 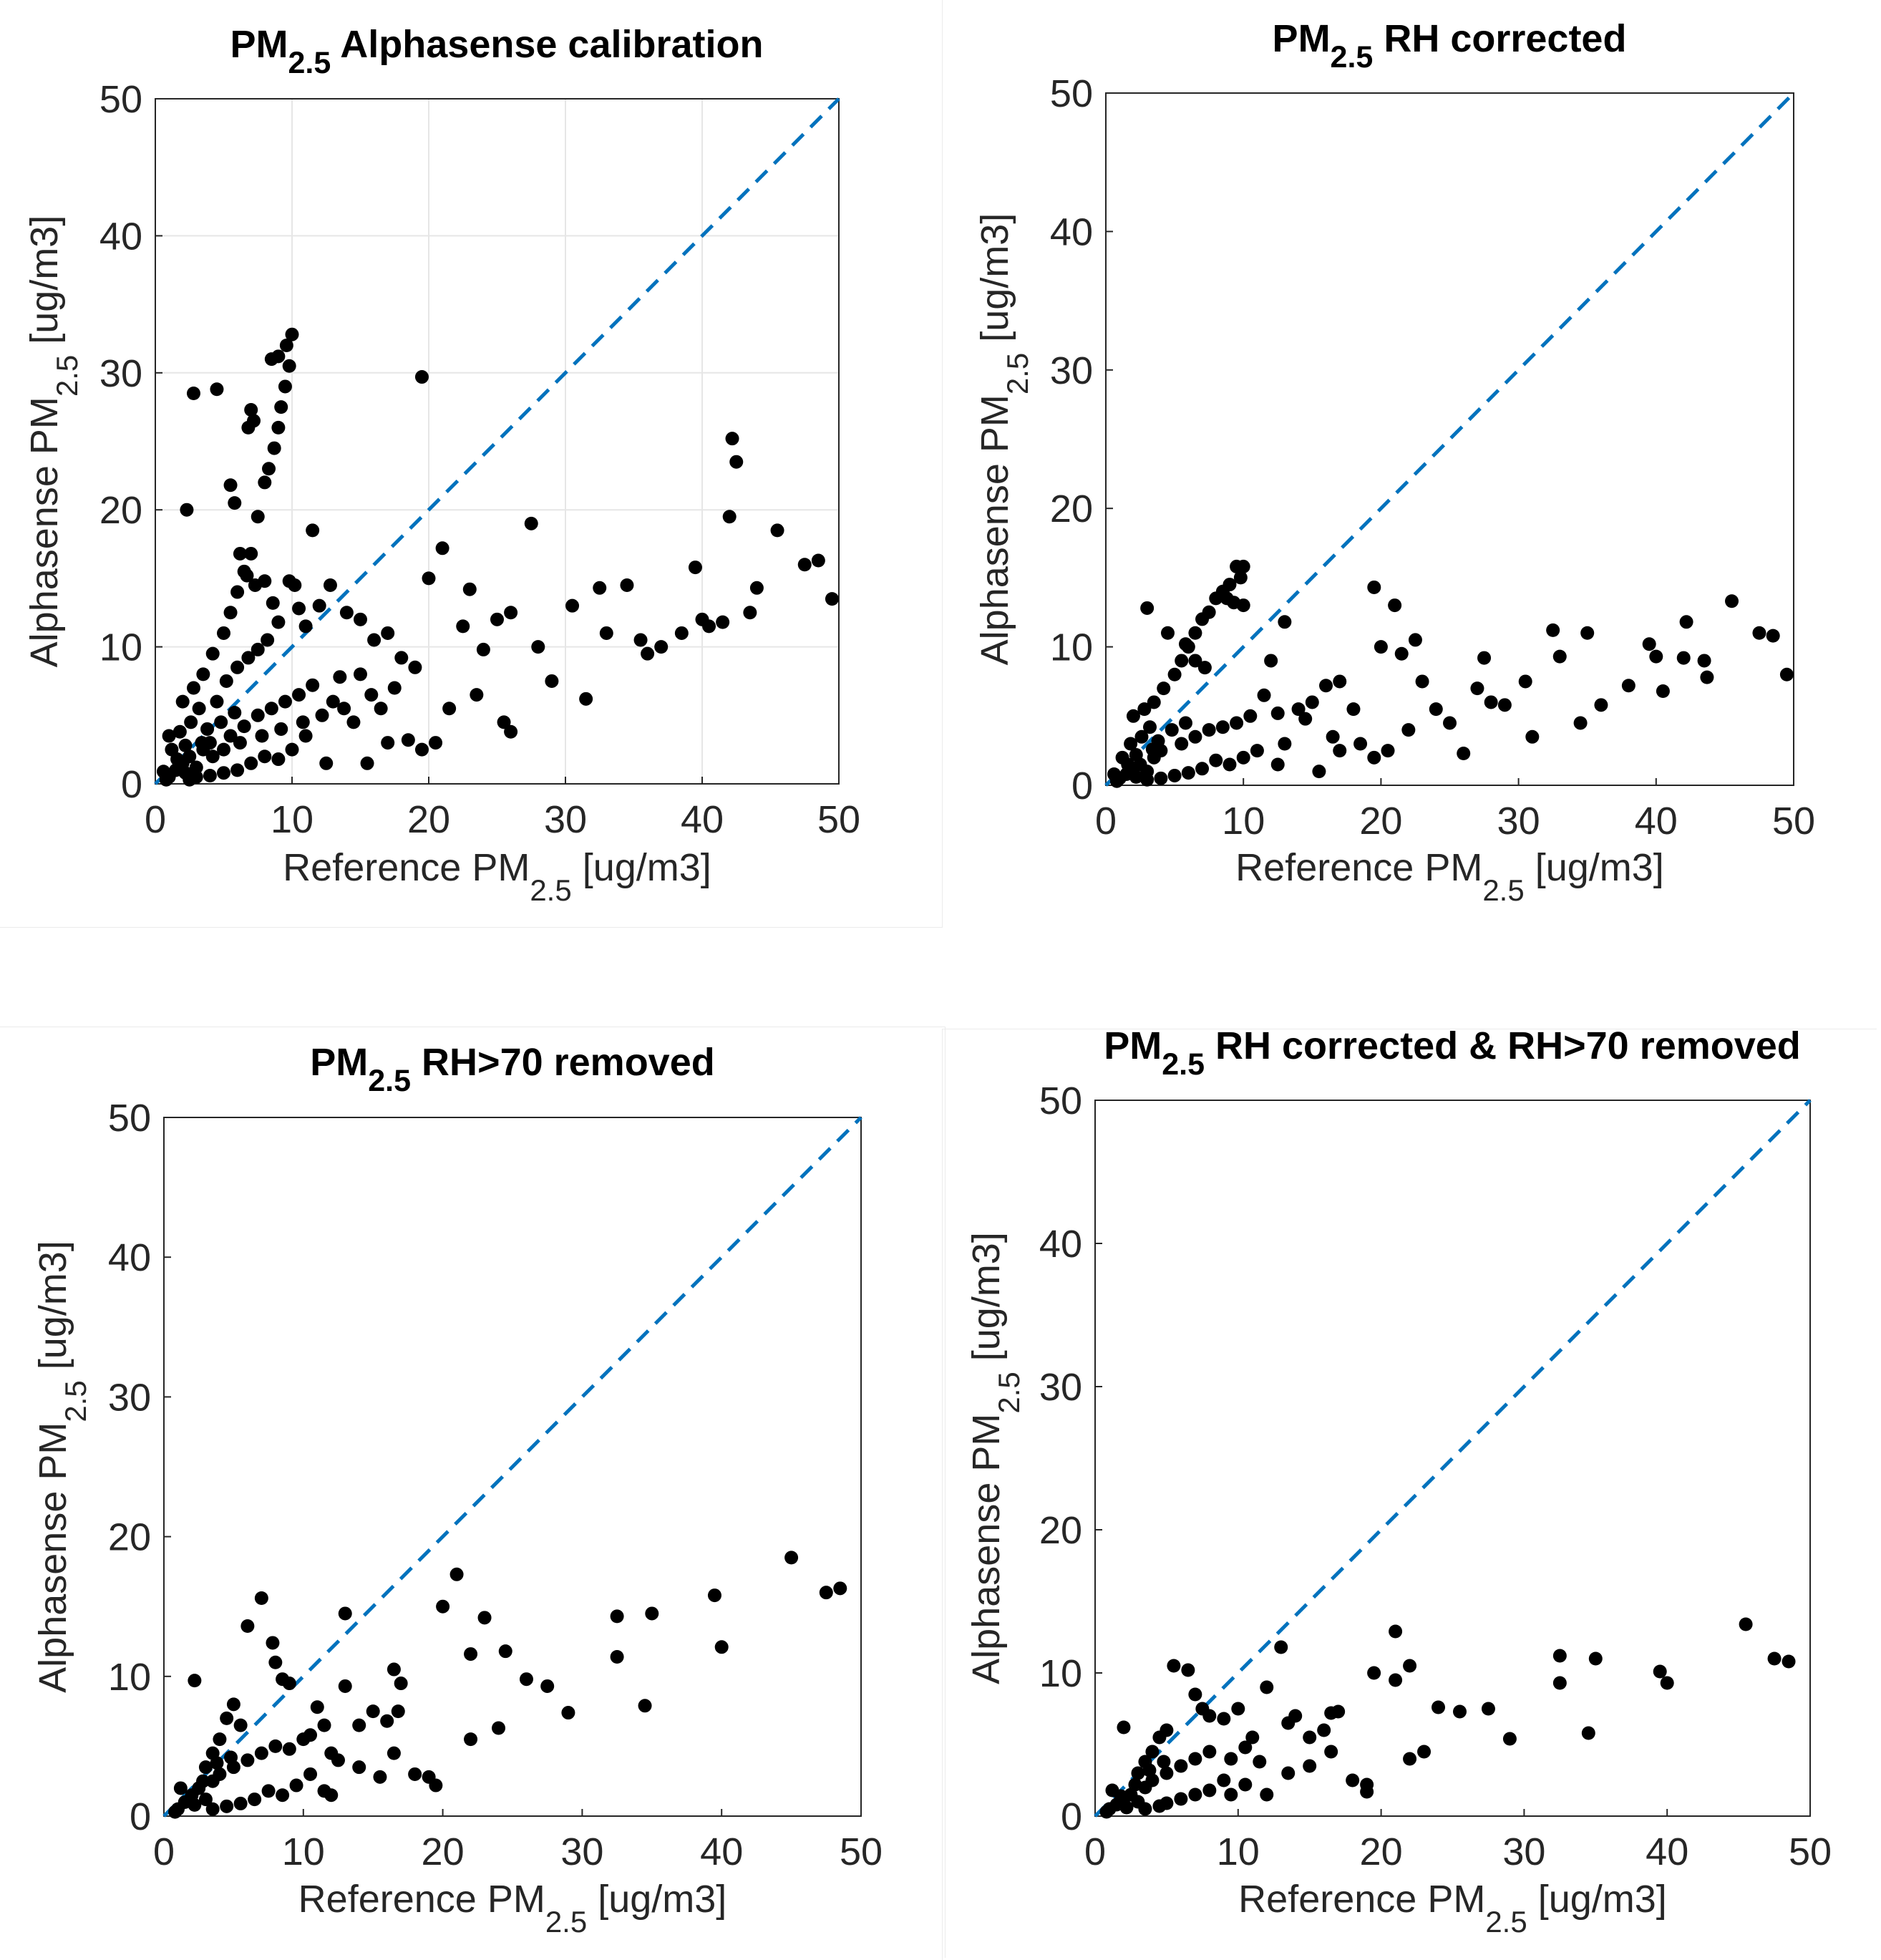 What do you see at coordinates (131, 784) in the screenshot?
I see `y-tick-label: 0` at bounding box center [131, 784].